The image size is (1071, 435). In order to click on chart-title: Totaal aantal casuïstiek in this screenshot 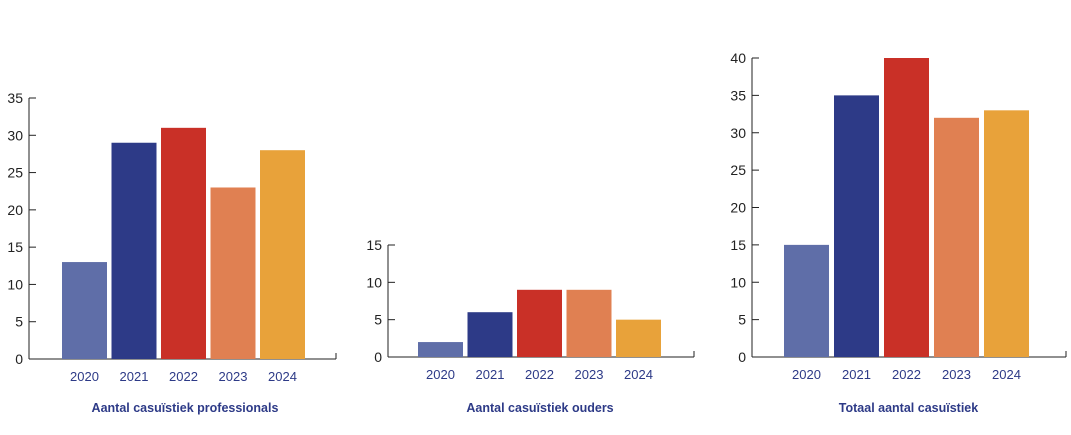, I will do `click(908, 408)`.